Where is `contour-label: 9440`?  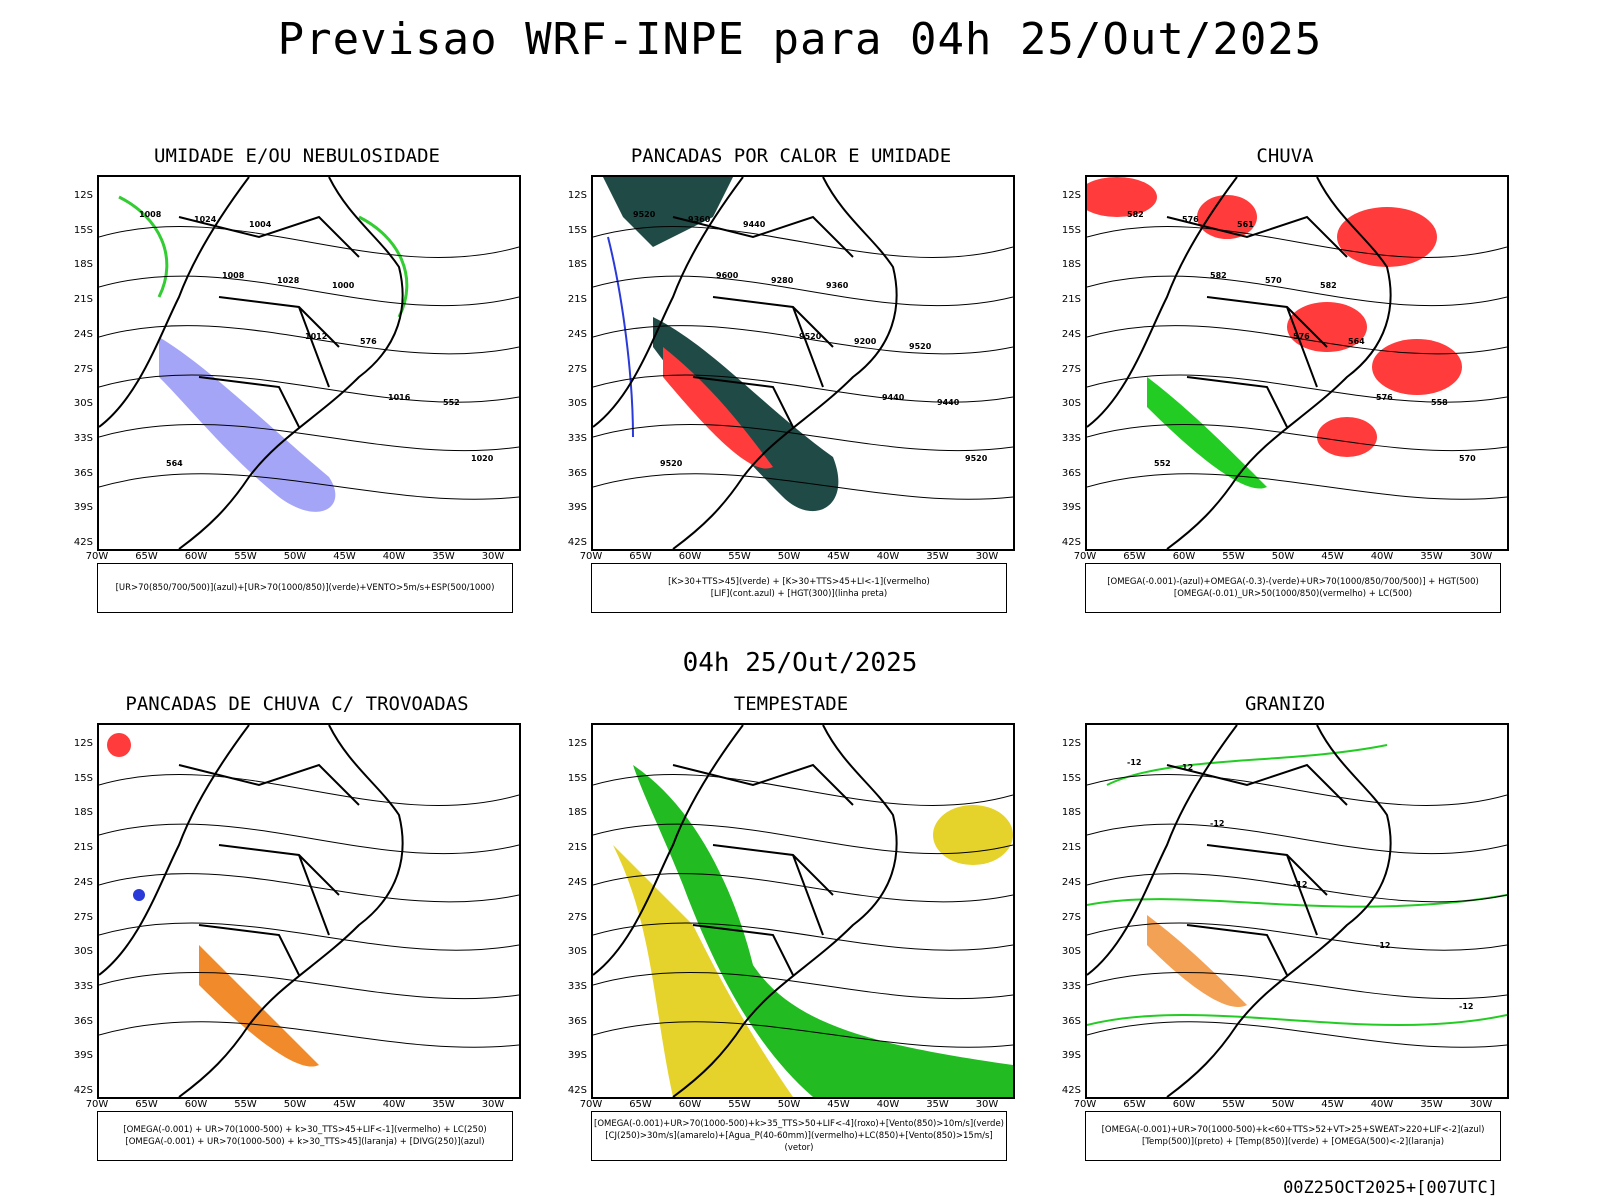
contour-label: 9440 is located at coordinates (893, 397).